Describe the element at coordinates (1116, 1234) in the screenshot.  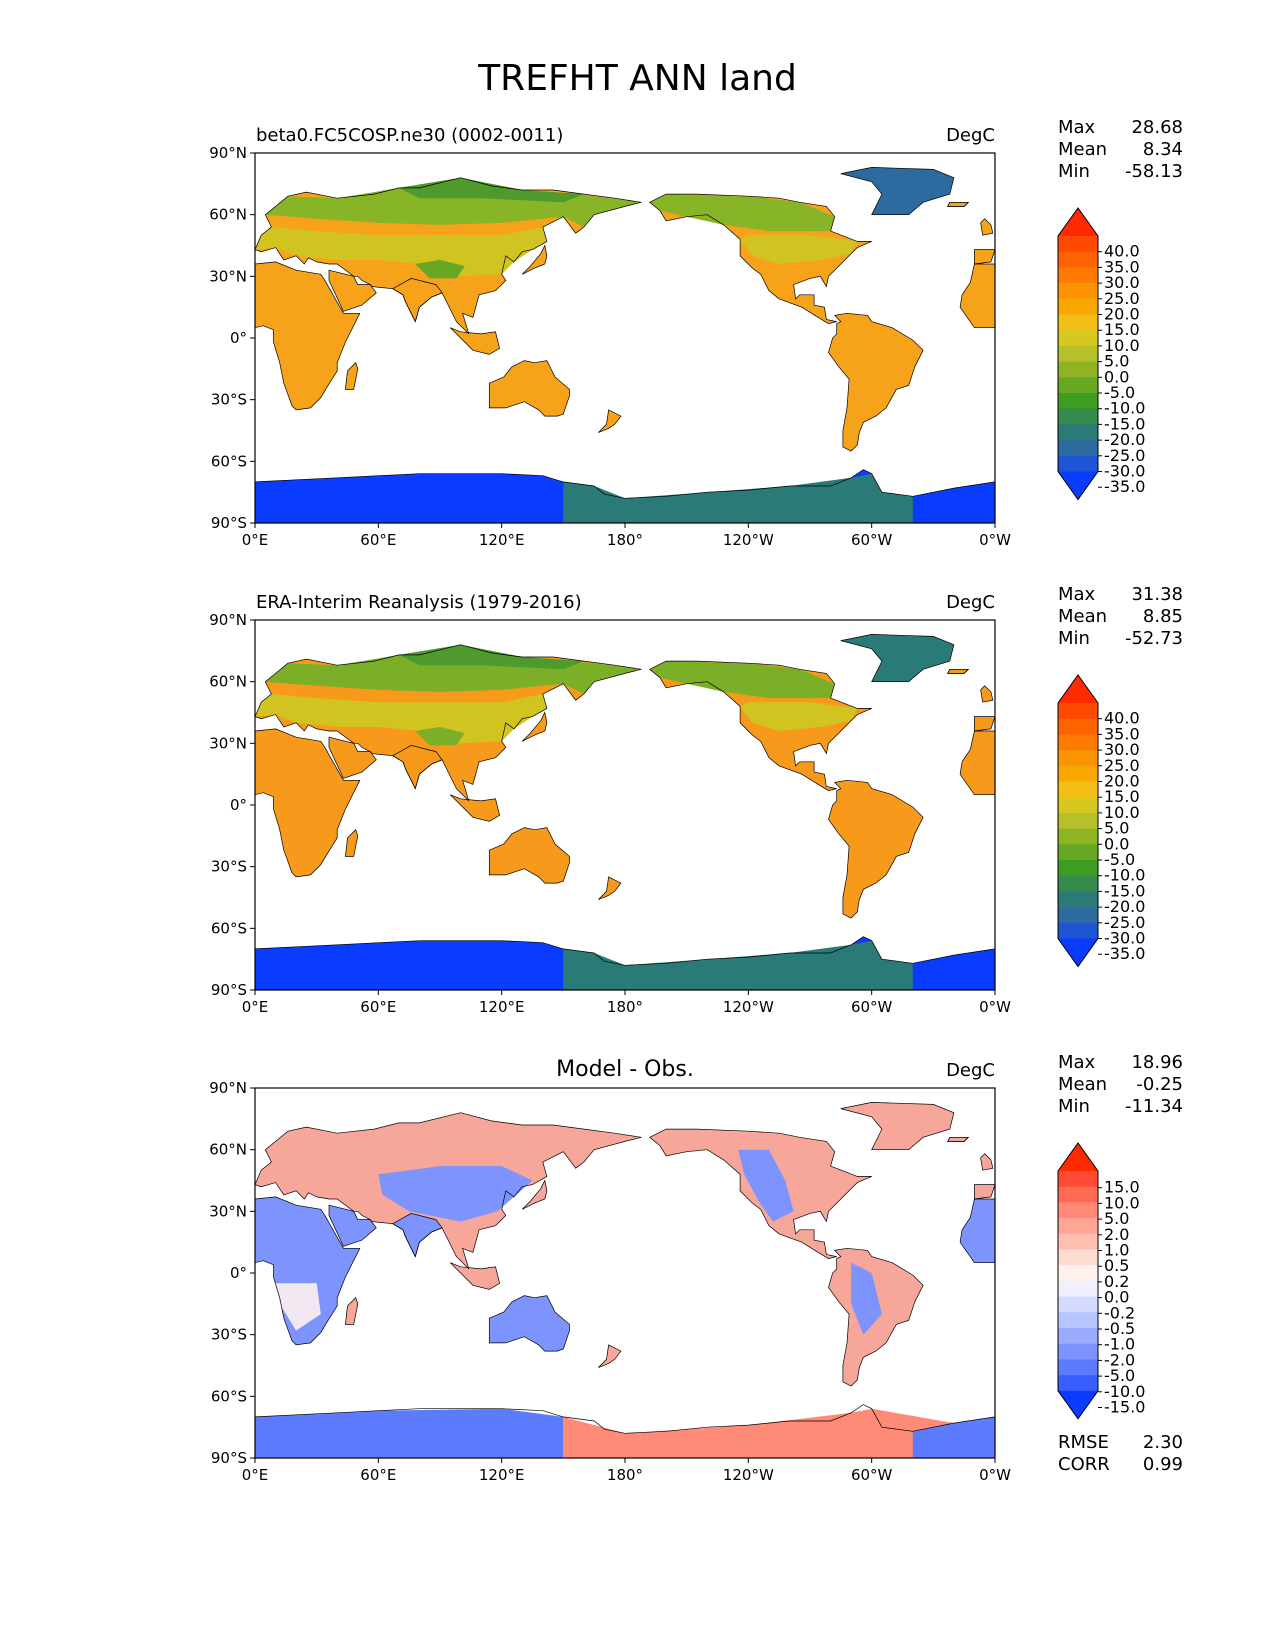
I see `colorbar-tick-label: 2.0` at that location.